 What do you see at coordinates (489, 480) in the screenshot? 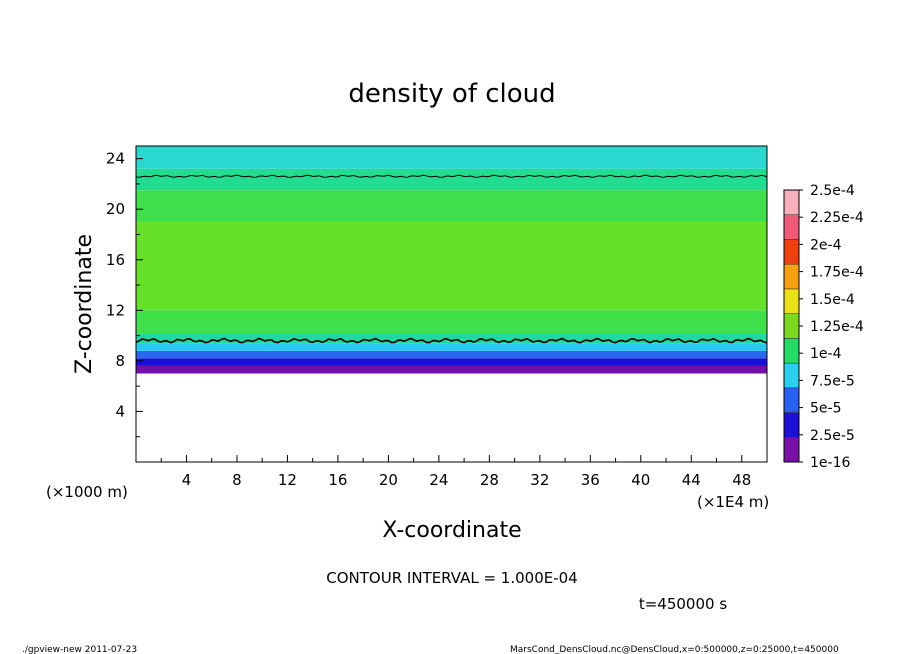
I see `x-tick-label: 28` at bounding box center [489, 480].